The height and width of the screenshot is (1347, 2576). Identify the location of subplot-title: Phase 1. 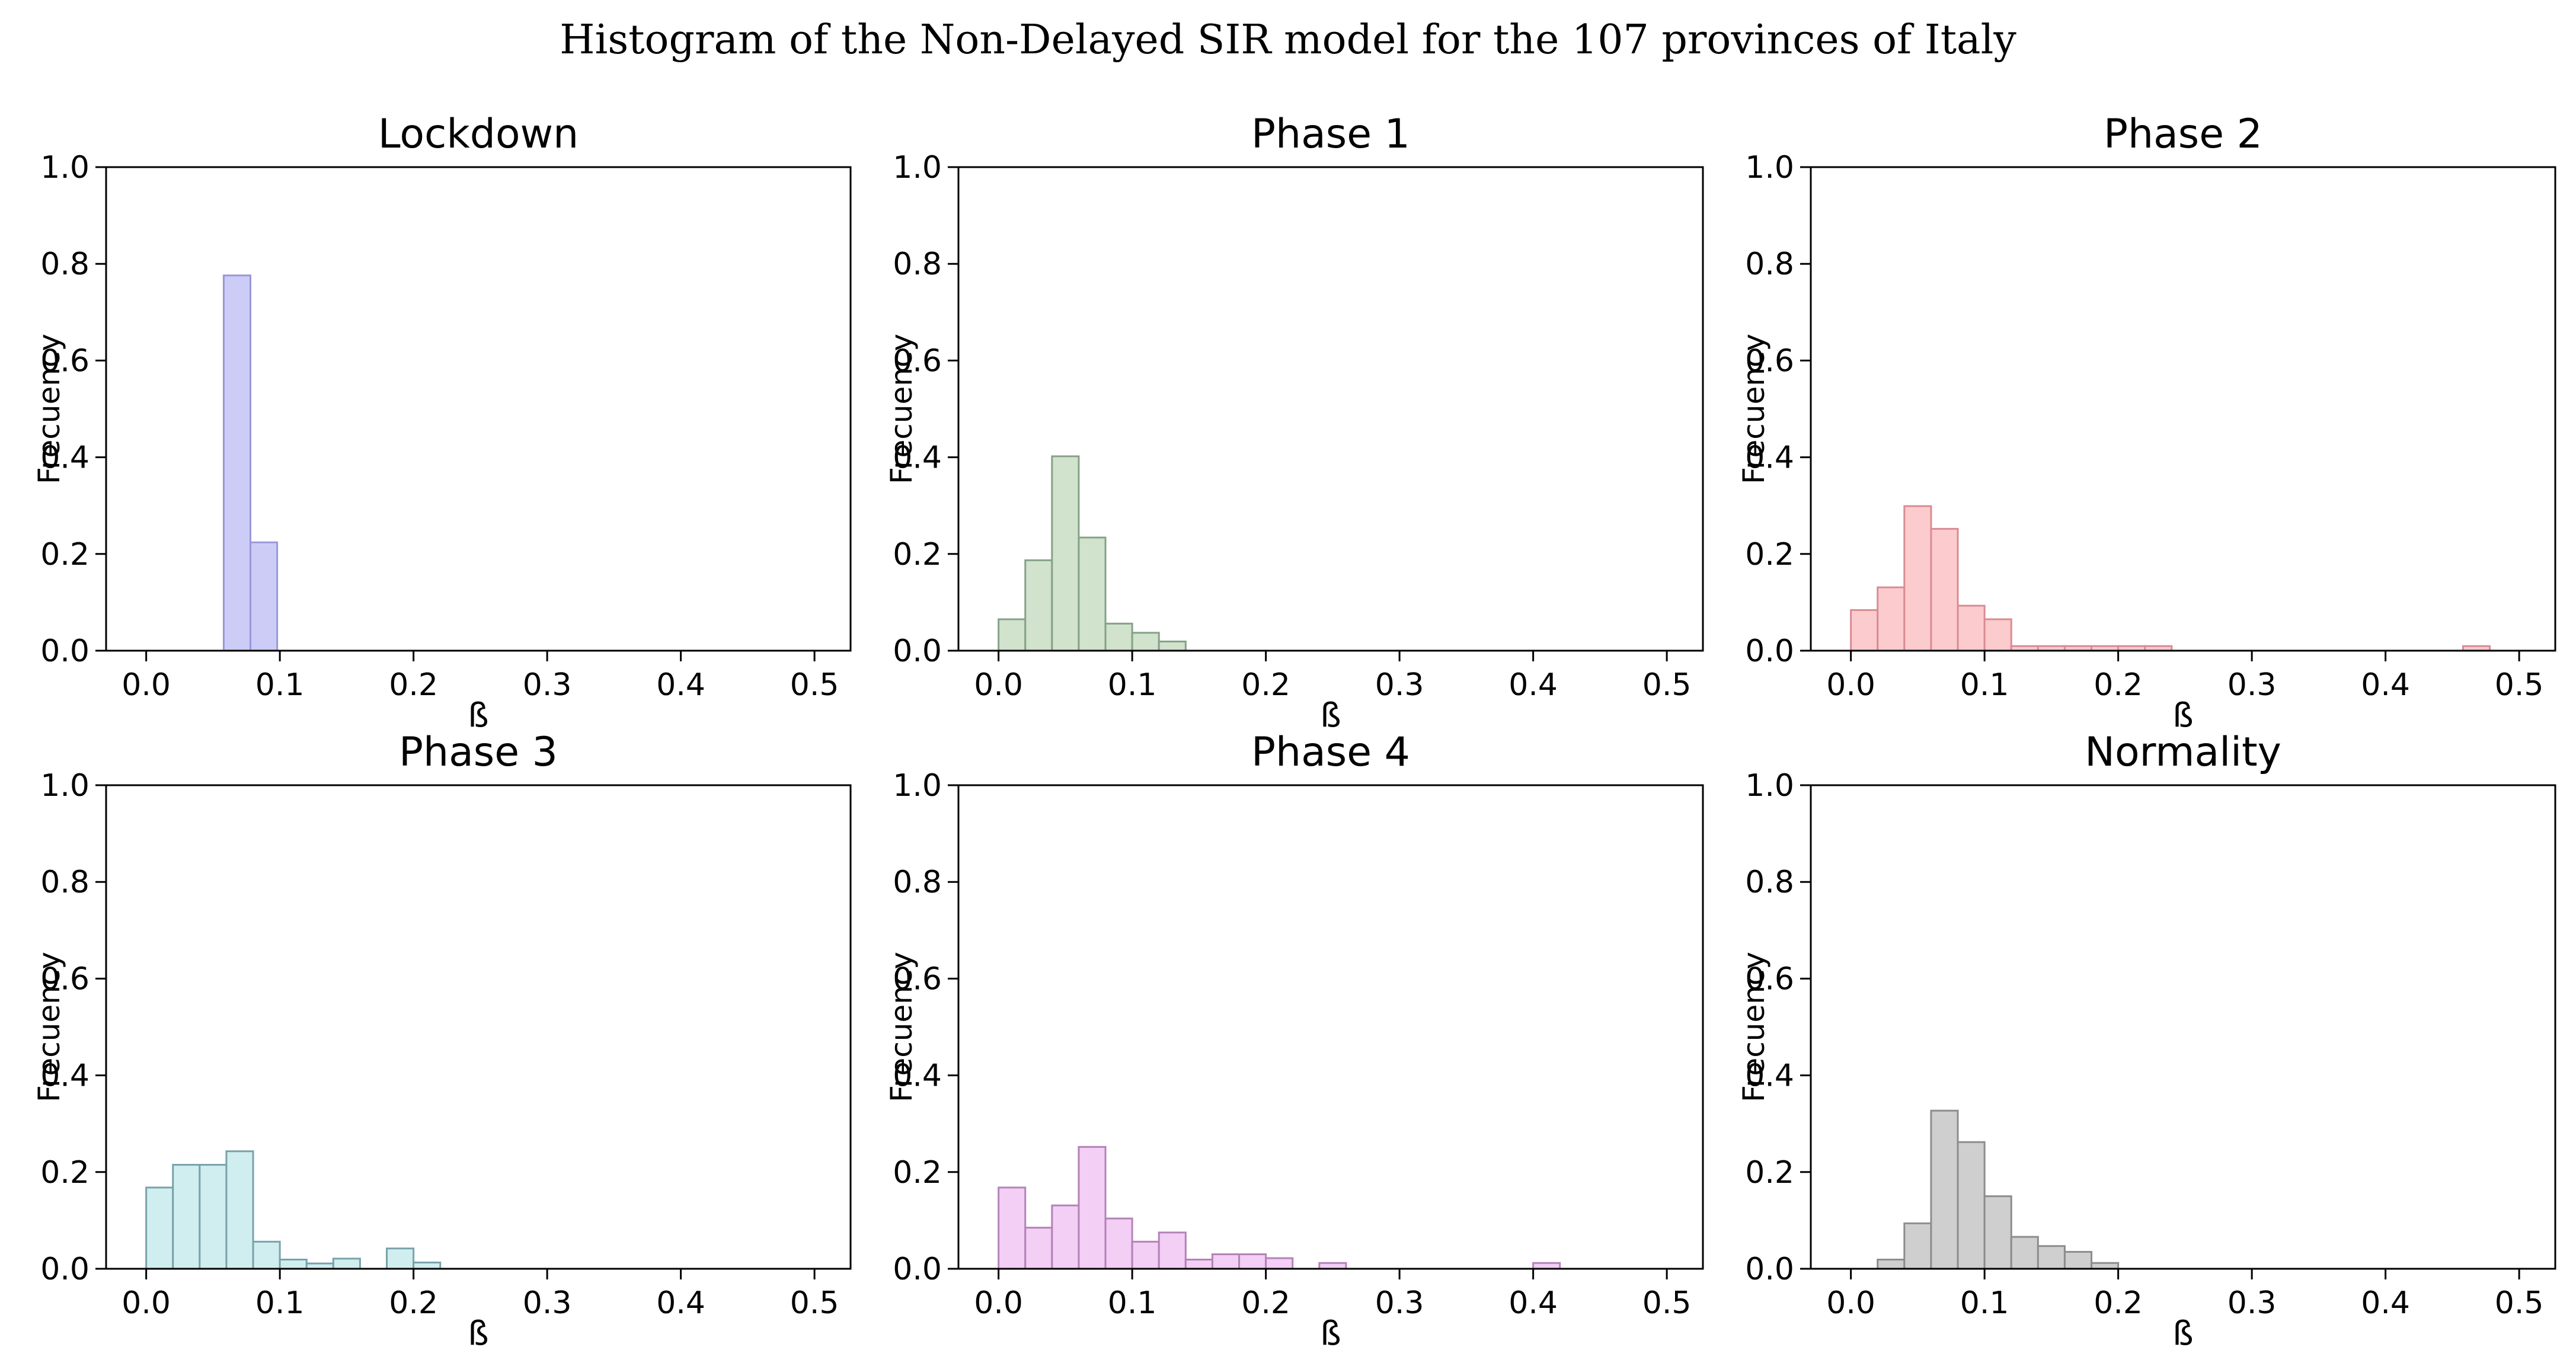
(1330, 134).